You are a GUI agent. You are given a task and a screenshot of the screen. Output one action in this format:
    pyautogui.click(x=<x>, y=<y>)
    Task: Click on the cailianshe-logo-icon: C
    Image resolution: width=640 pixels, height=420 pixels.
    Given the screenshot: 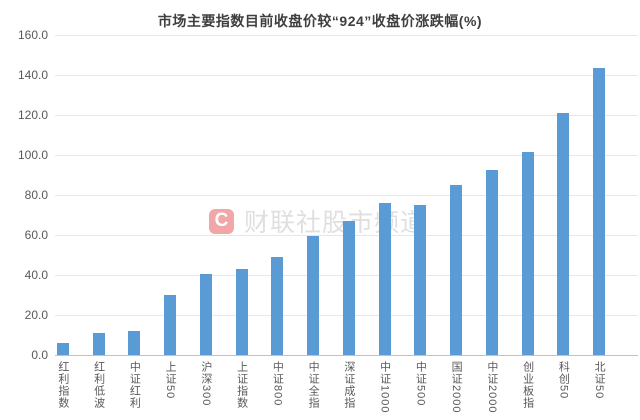 What is the action you would take?
    pyautogui.click(x=221, y=221)
    